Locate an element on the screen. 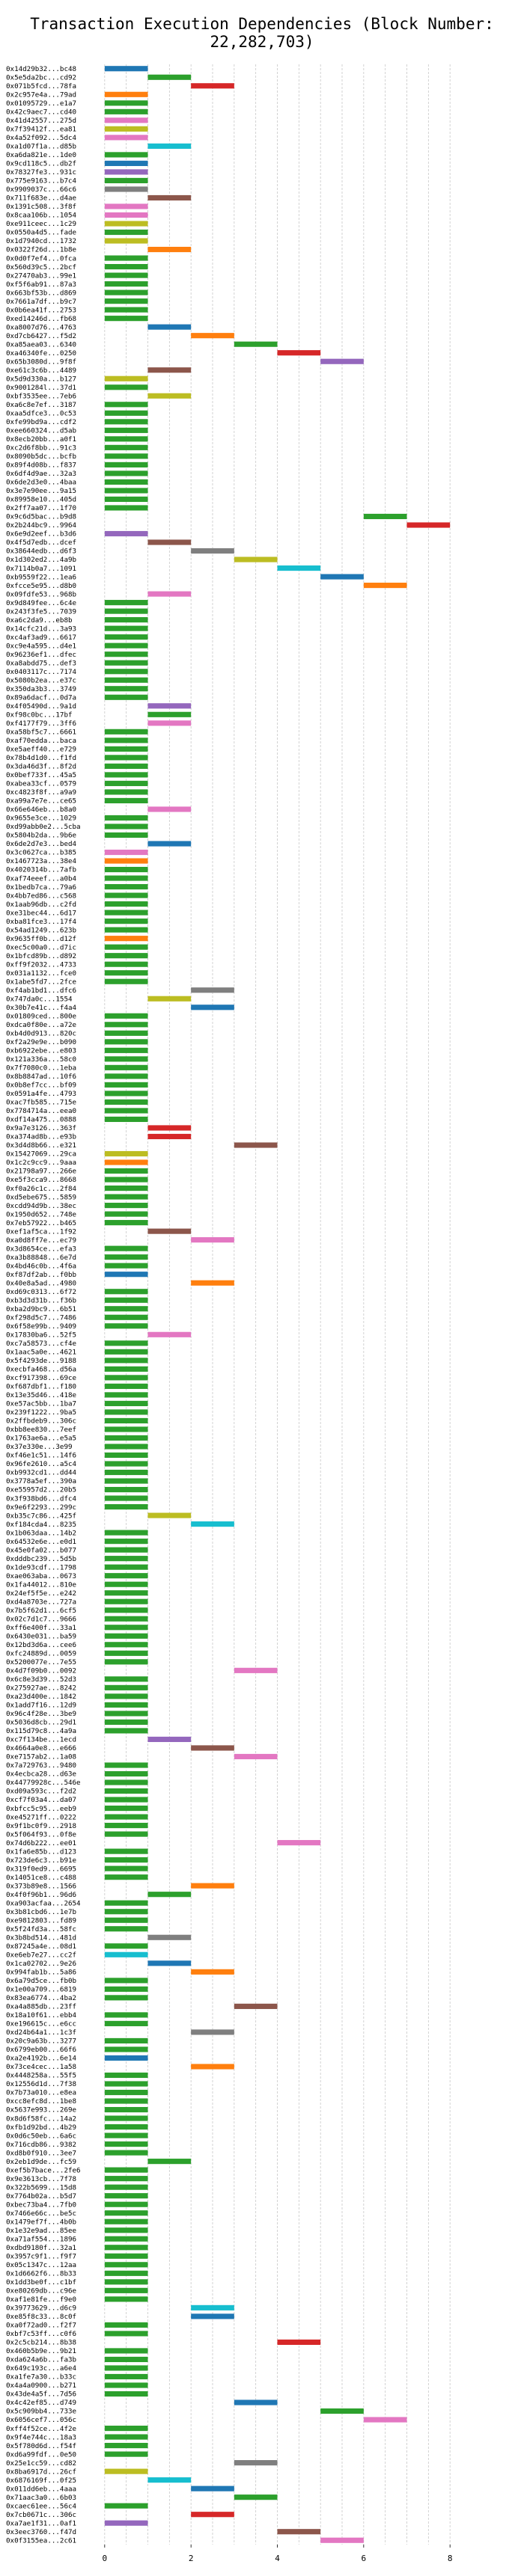 The height and width of the screenshot is (2576, 524). tx-label: 0x1bedb7ca...79a6 is located at coordinates (41, 887).